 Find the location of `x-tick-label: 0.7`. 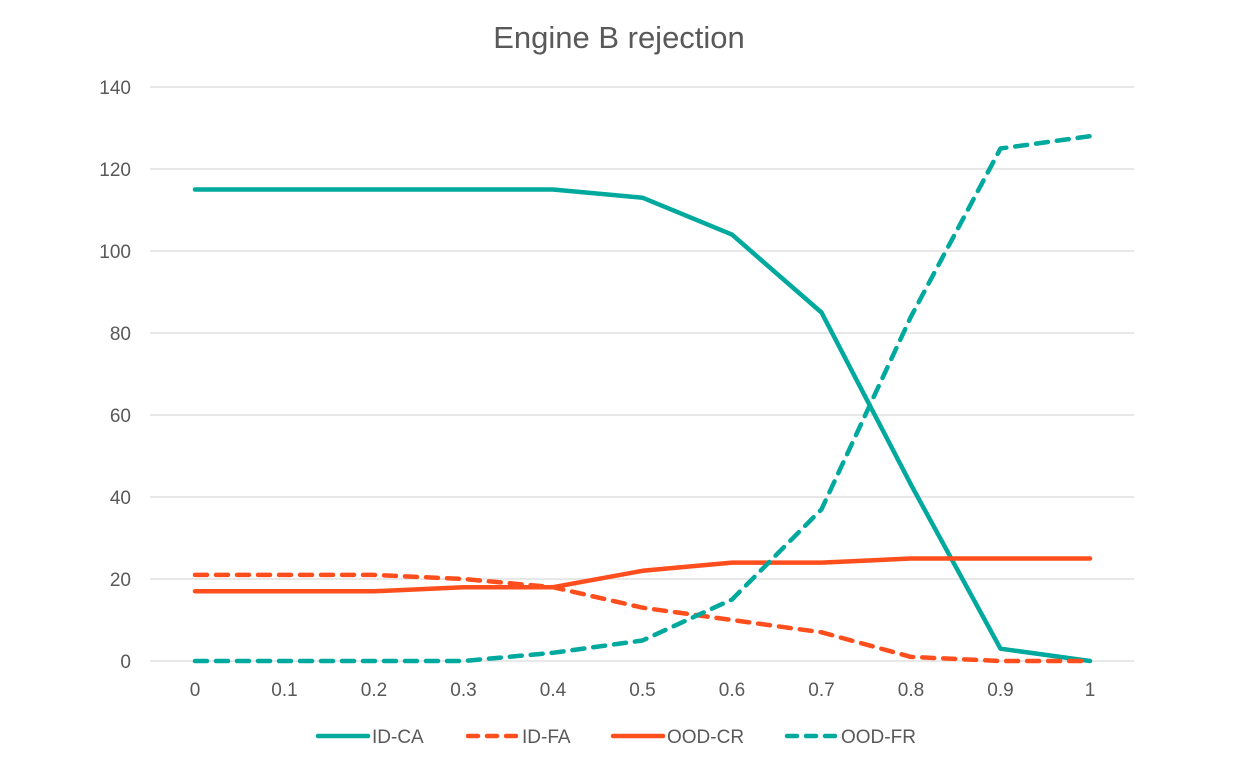

x-tick-label: 0.7 is located at coordinates (821, 690).